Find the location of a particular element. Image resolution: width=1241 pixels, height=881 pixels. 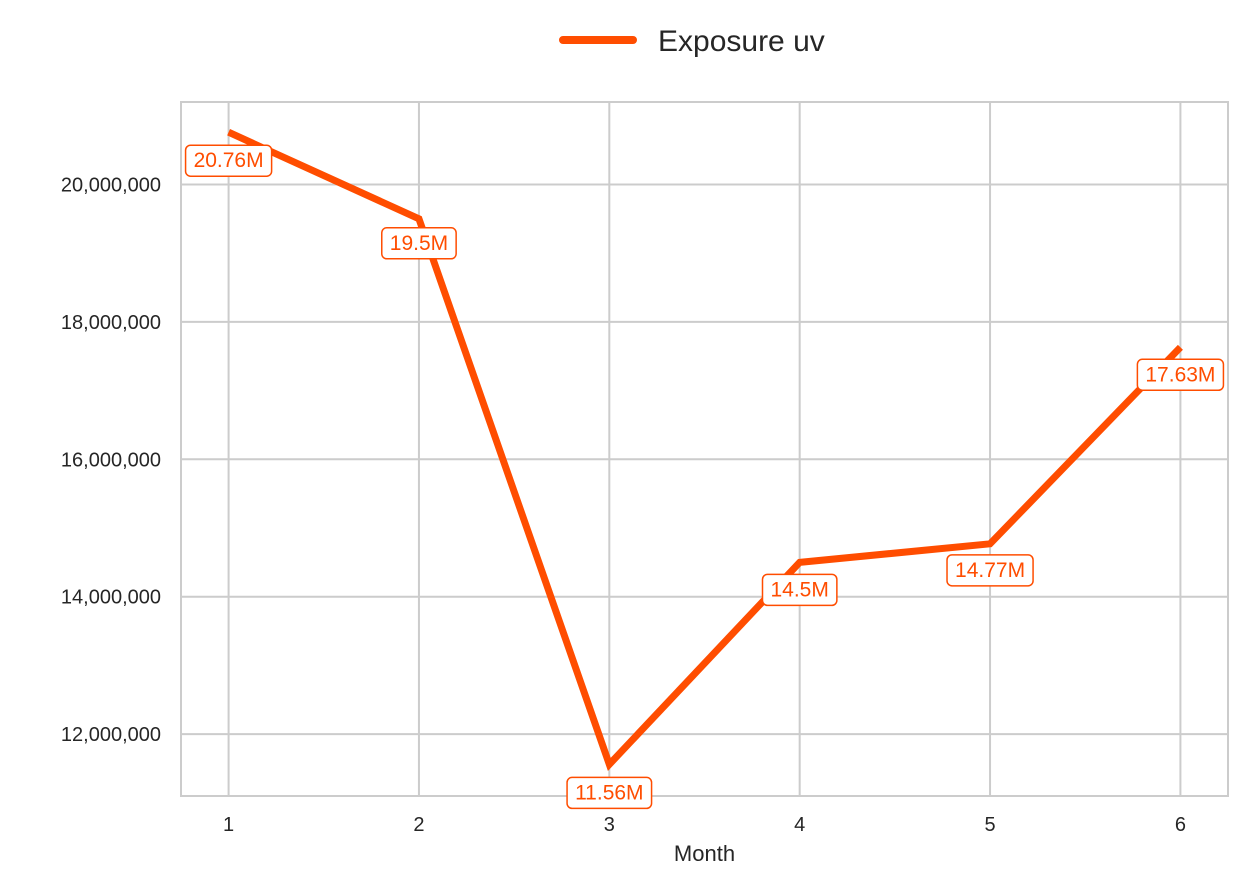

x-axis-title: Month is located at coordinates (704, 853).